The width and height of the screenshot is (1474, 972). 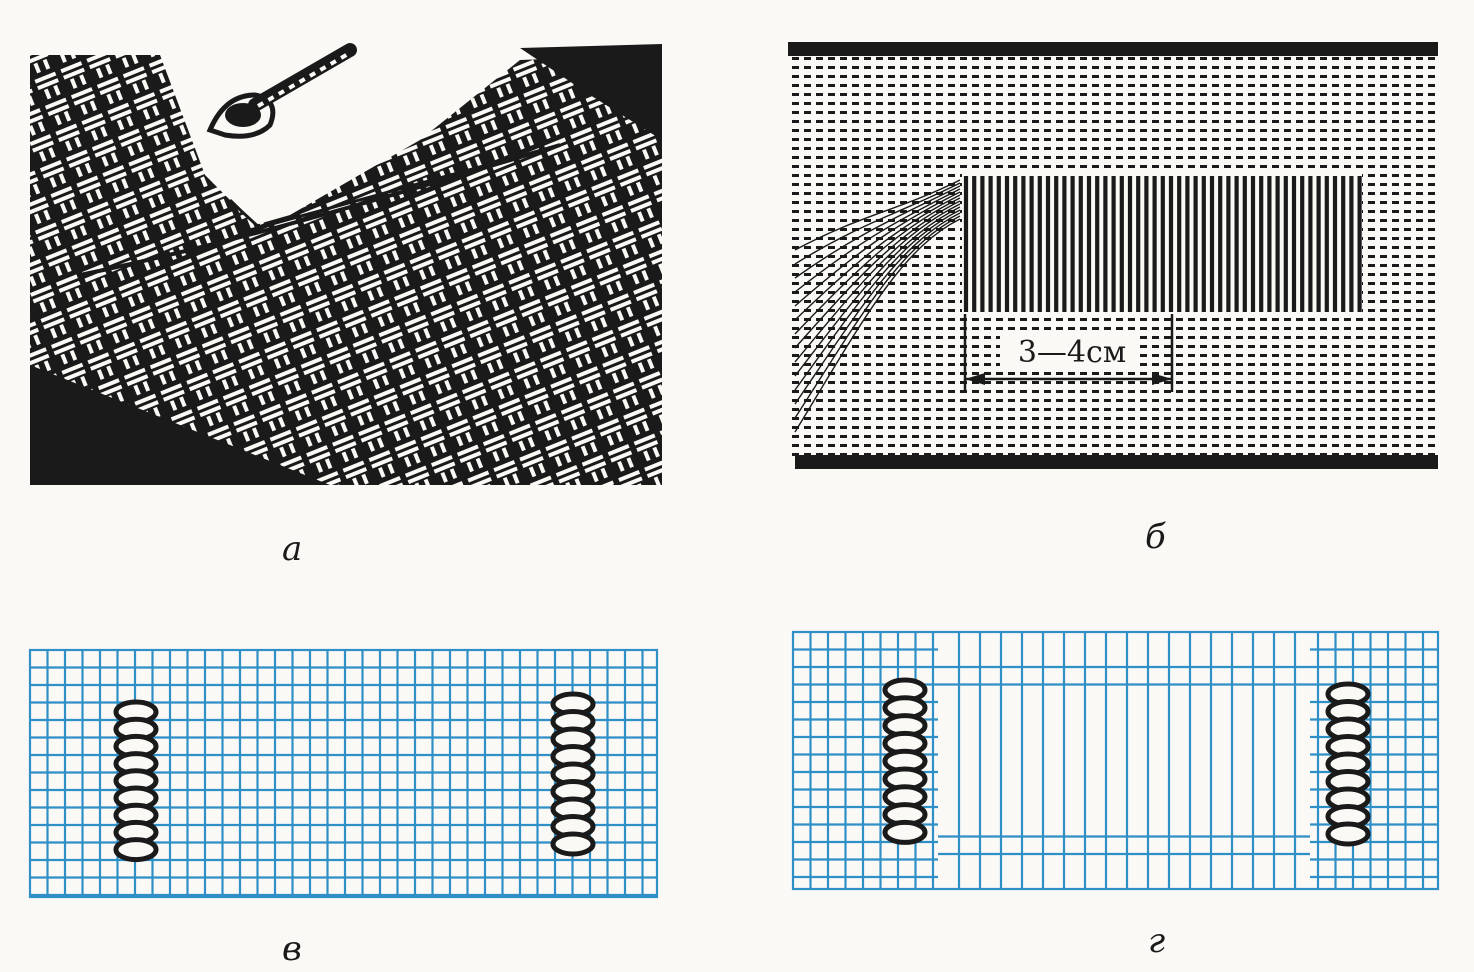 What do you see at coordinates (1162, 244) in the screenshot?
I see `warp-lines` at bounding box center [1162, 244].